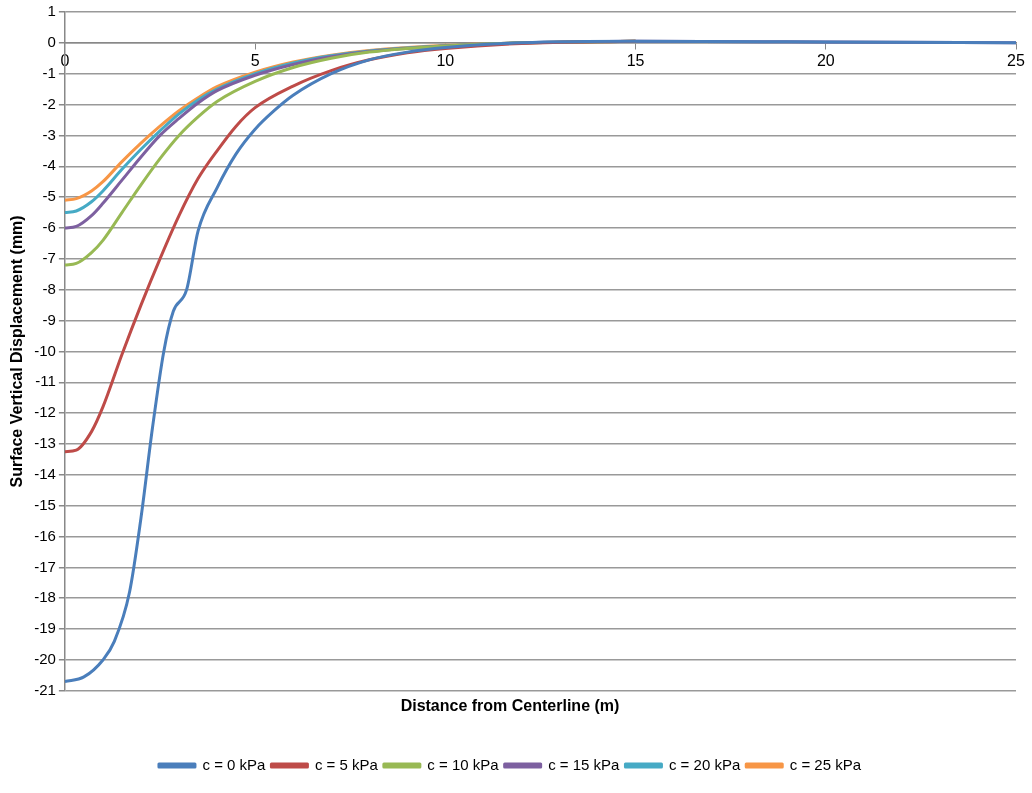  What do you see at coordinates (45, 535) in the screenshot?
I see `y-tick-label: -16` at bounding box center [45, 535].